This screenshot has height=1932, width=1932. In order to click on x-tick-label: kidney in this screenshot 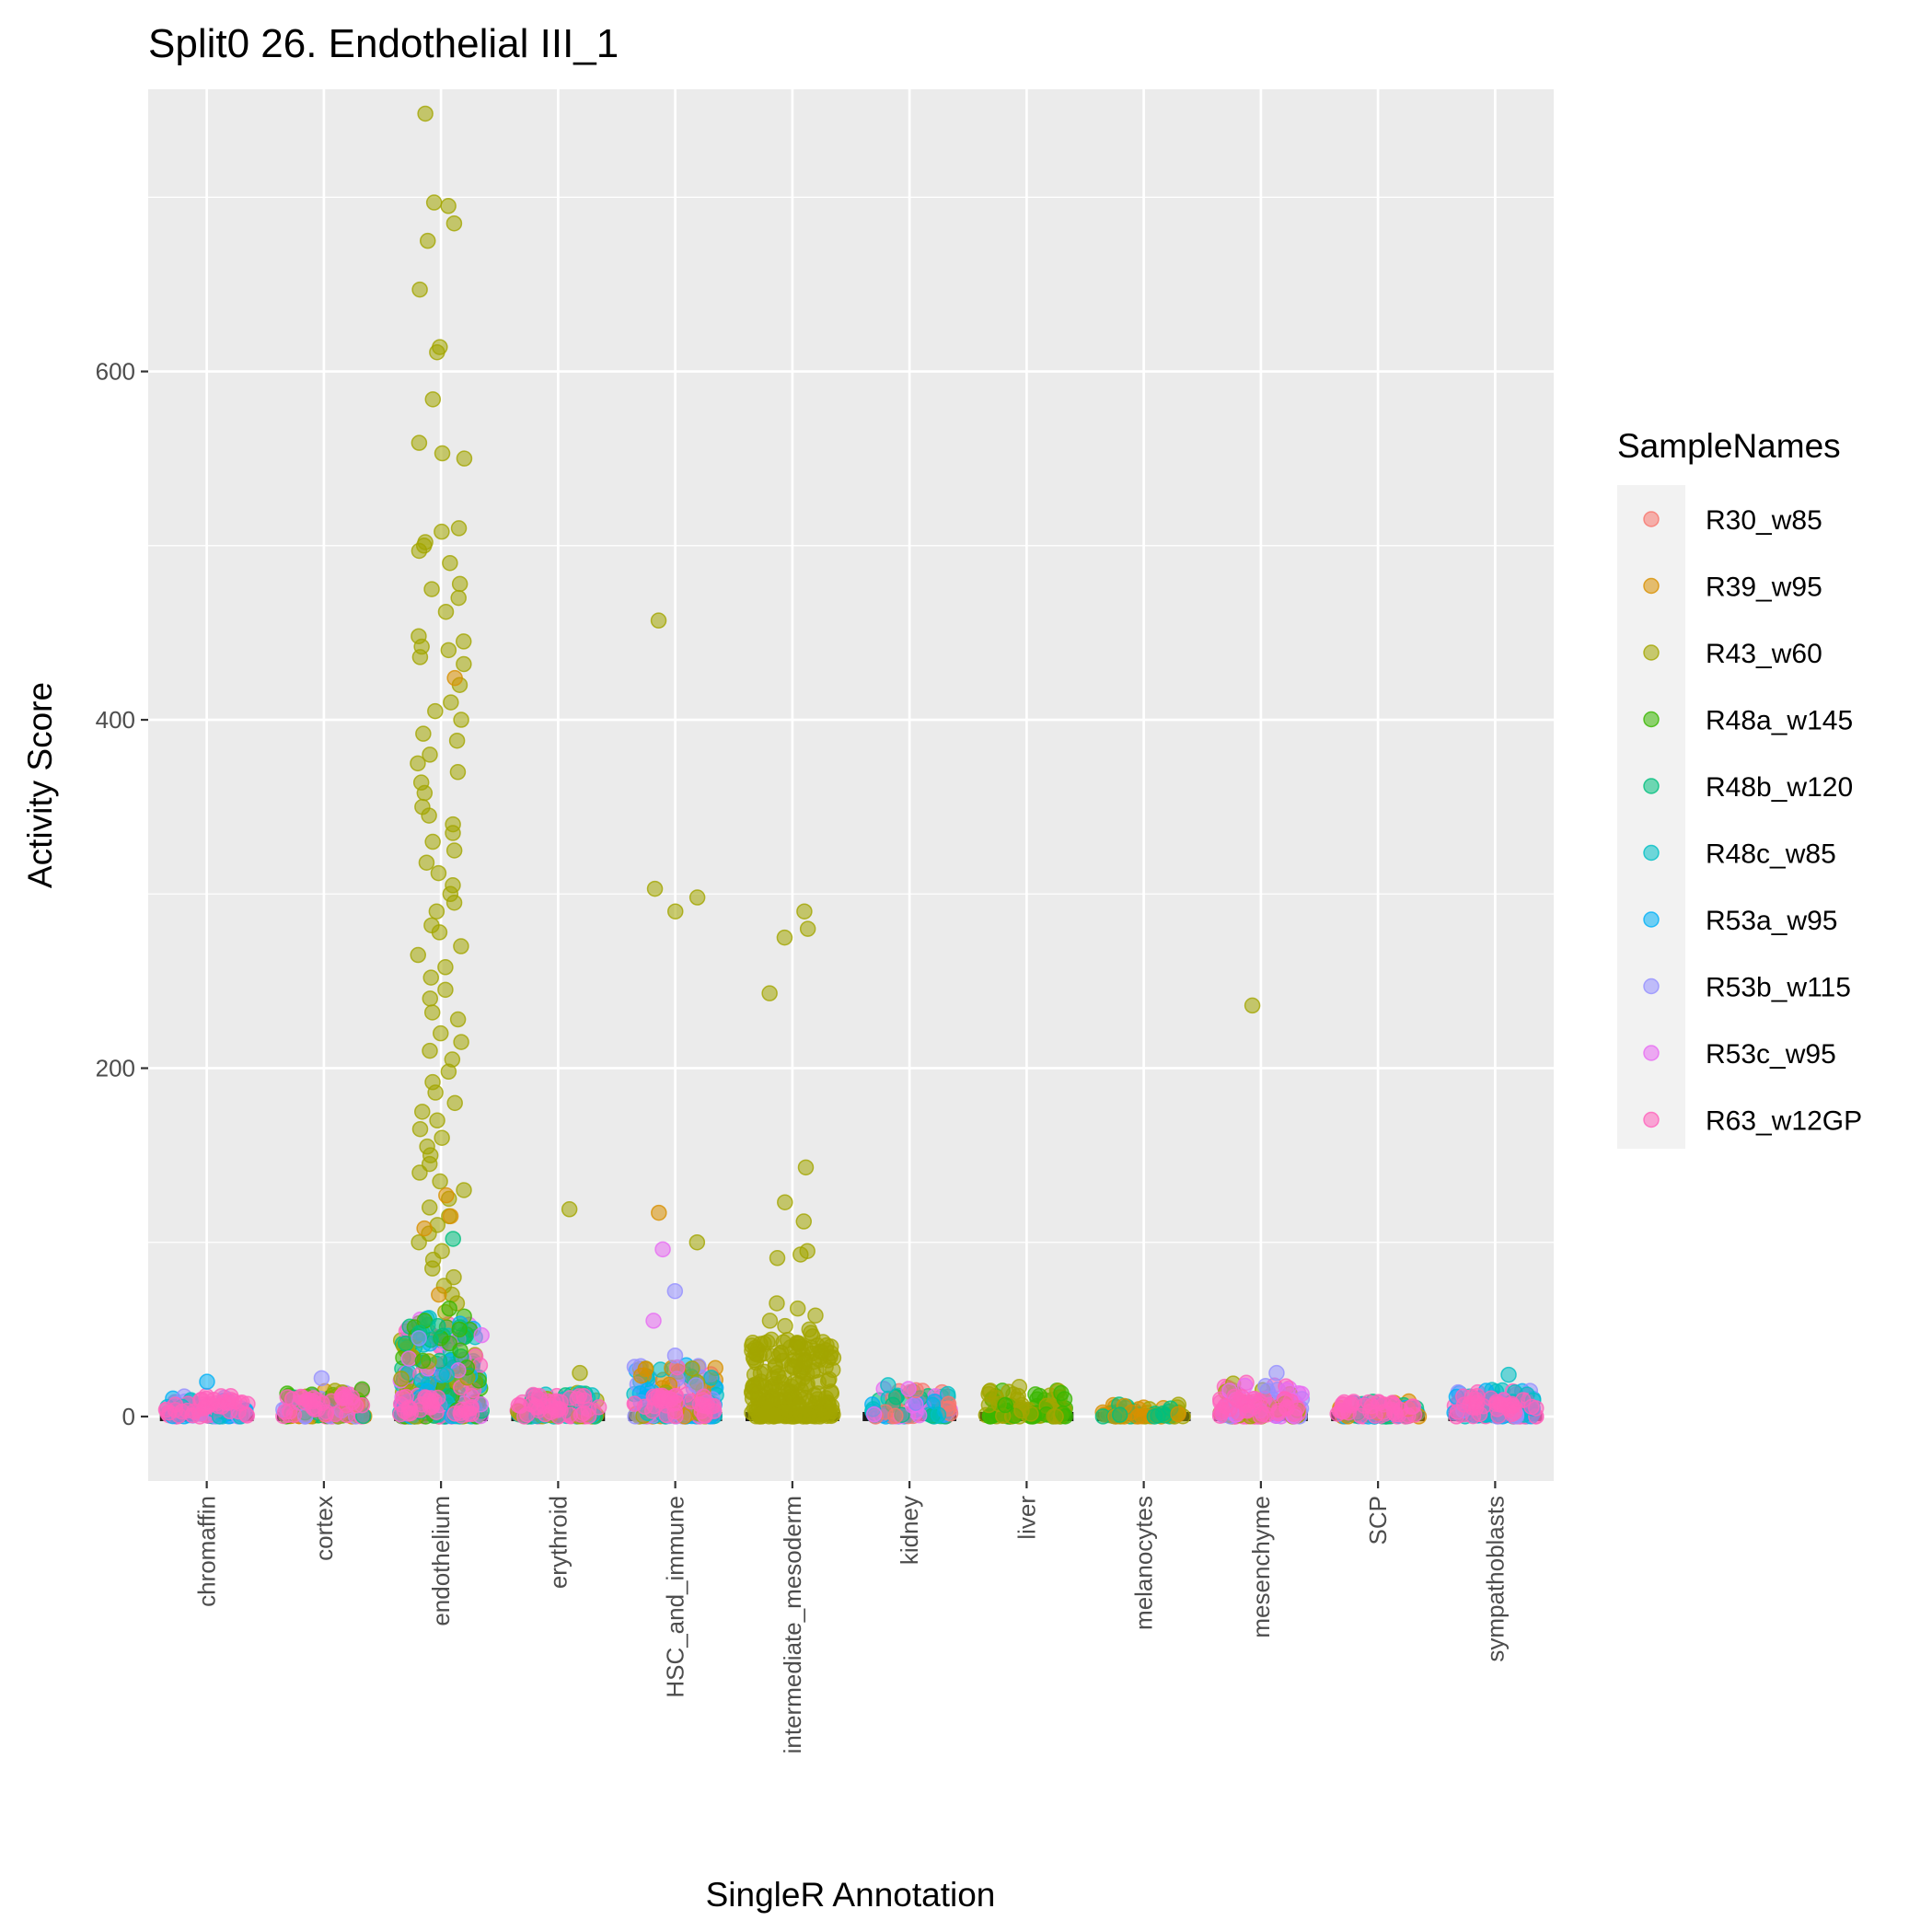, I will do `click(910, 1531)`.